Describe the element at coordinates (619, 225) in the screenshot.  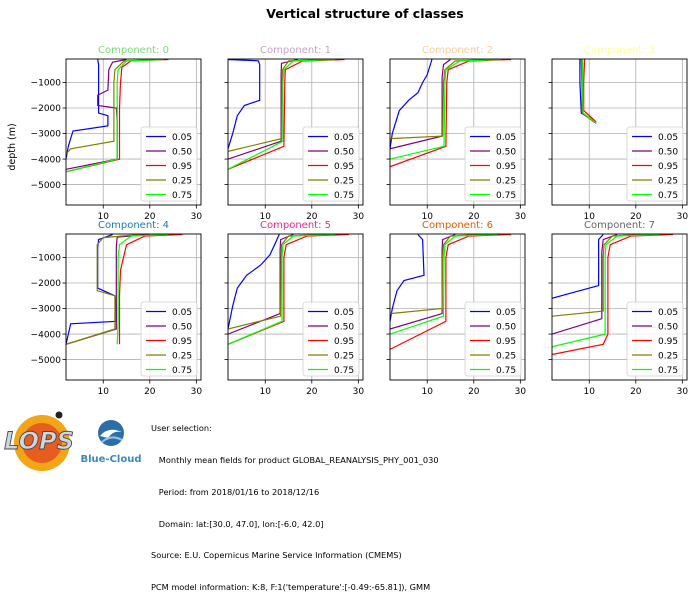
I see `panel-title: Component: 7` at that location.